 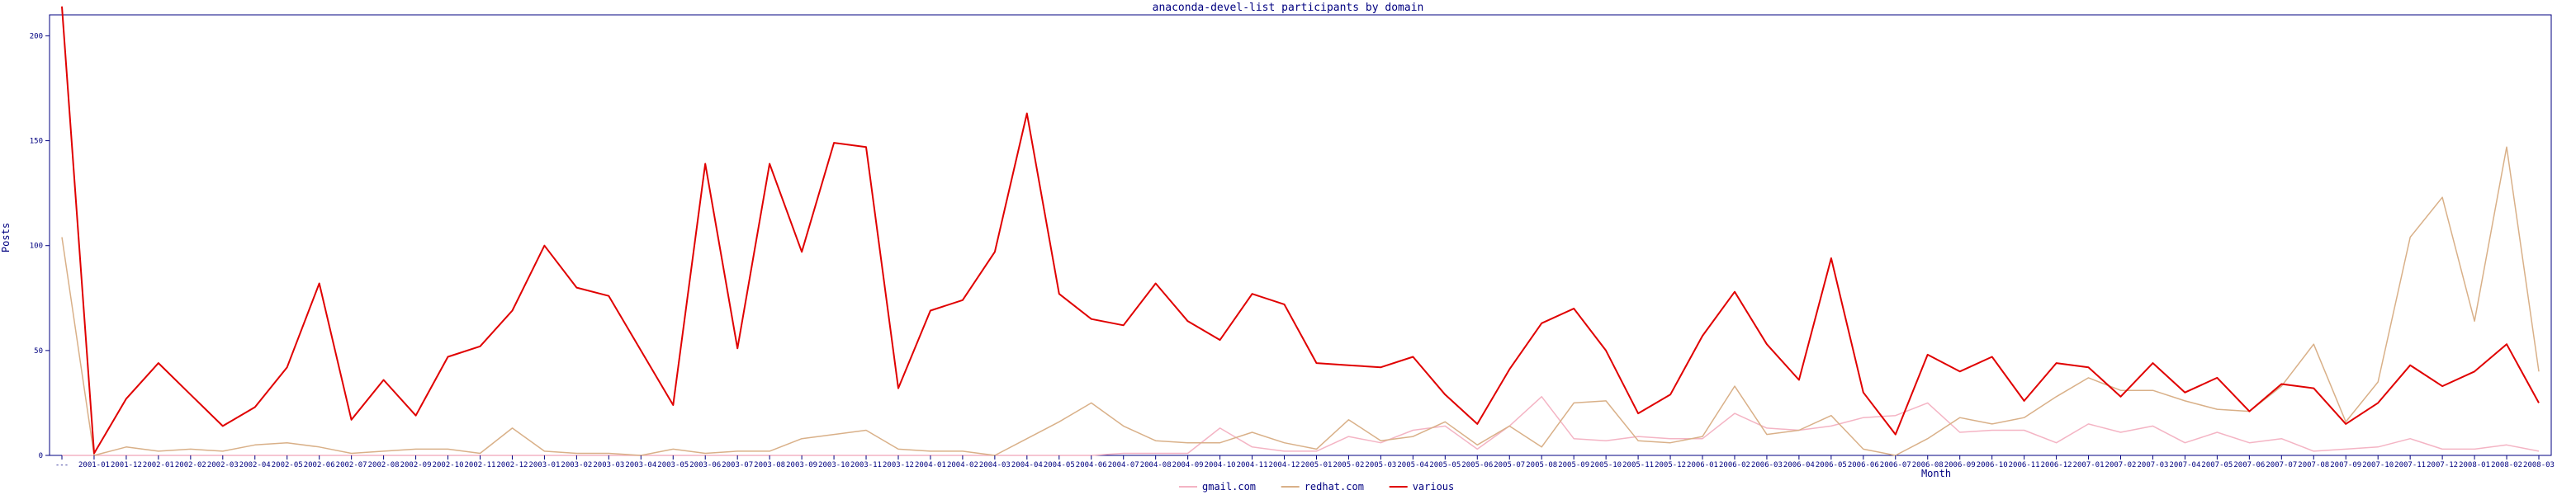 I want to click on legend-item-various: various, so click(x=1422, y=487).